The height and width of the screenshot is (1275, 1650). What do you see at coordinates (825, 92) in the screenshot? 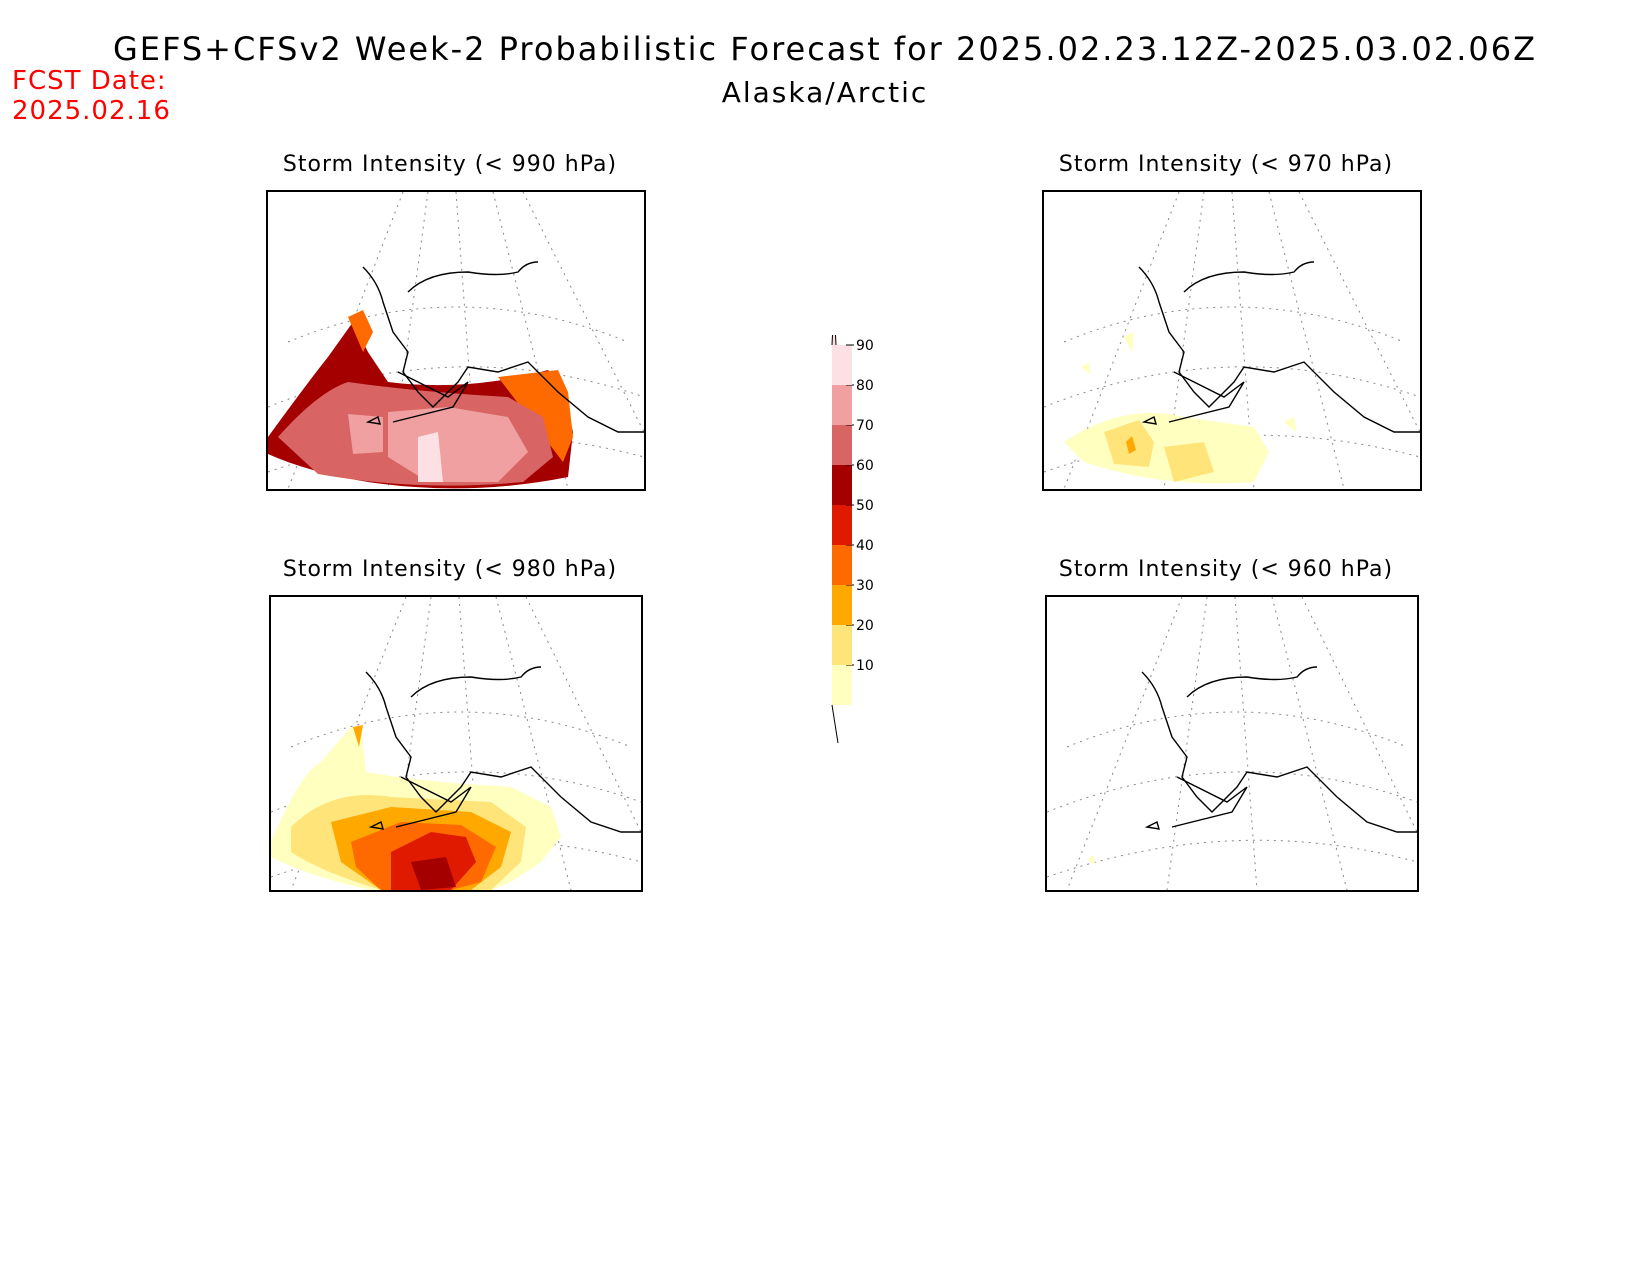
I see `subtitle: Alaska/Arctic` at bounding box center [825, 92].